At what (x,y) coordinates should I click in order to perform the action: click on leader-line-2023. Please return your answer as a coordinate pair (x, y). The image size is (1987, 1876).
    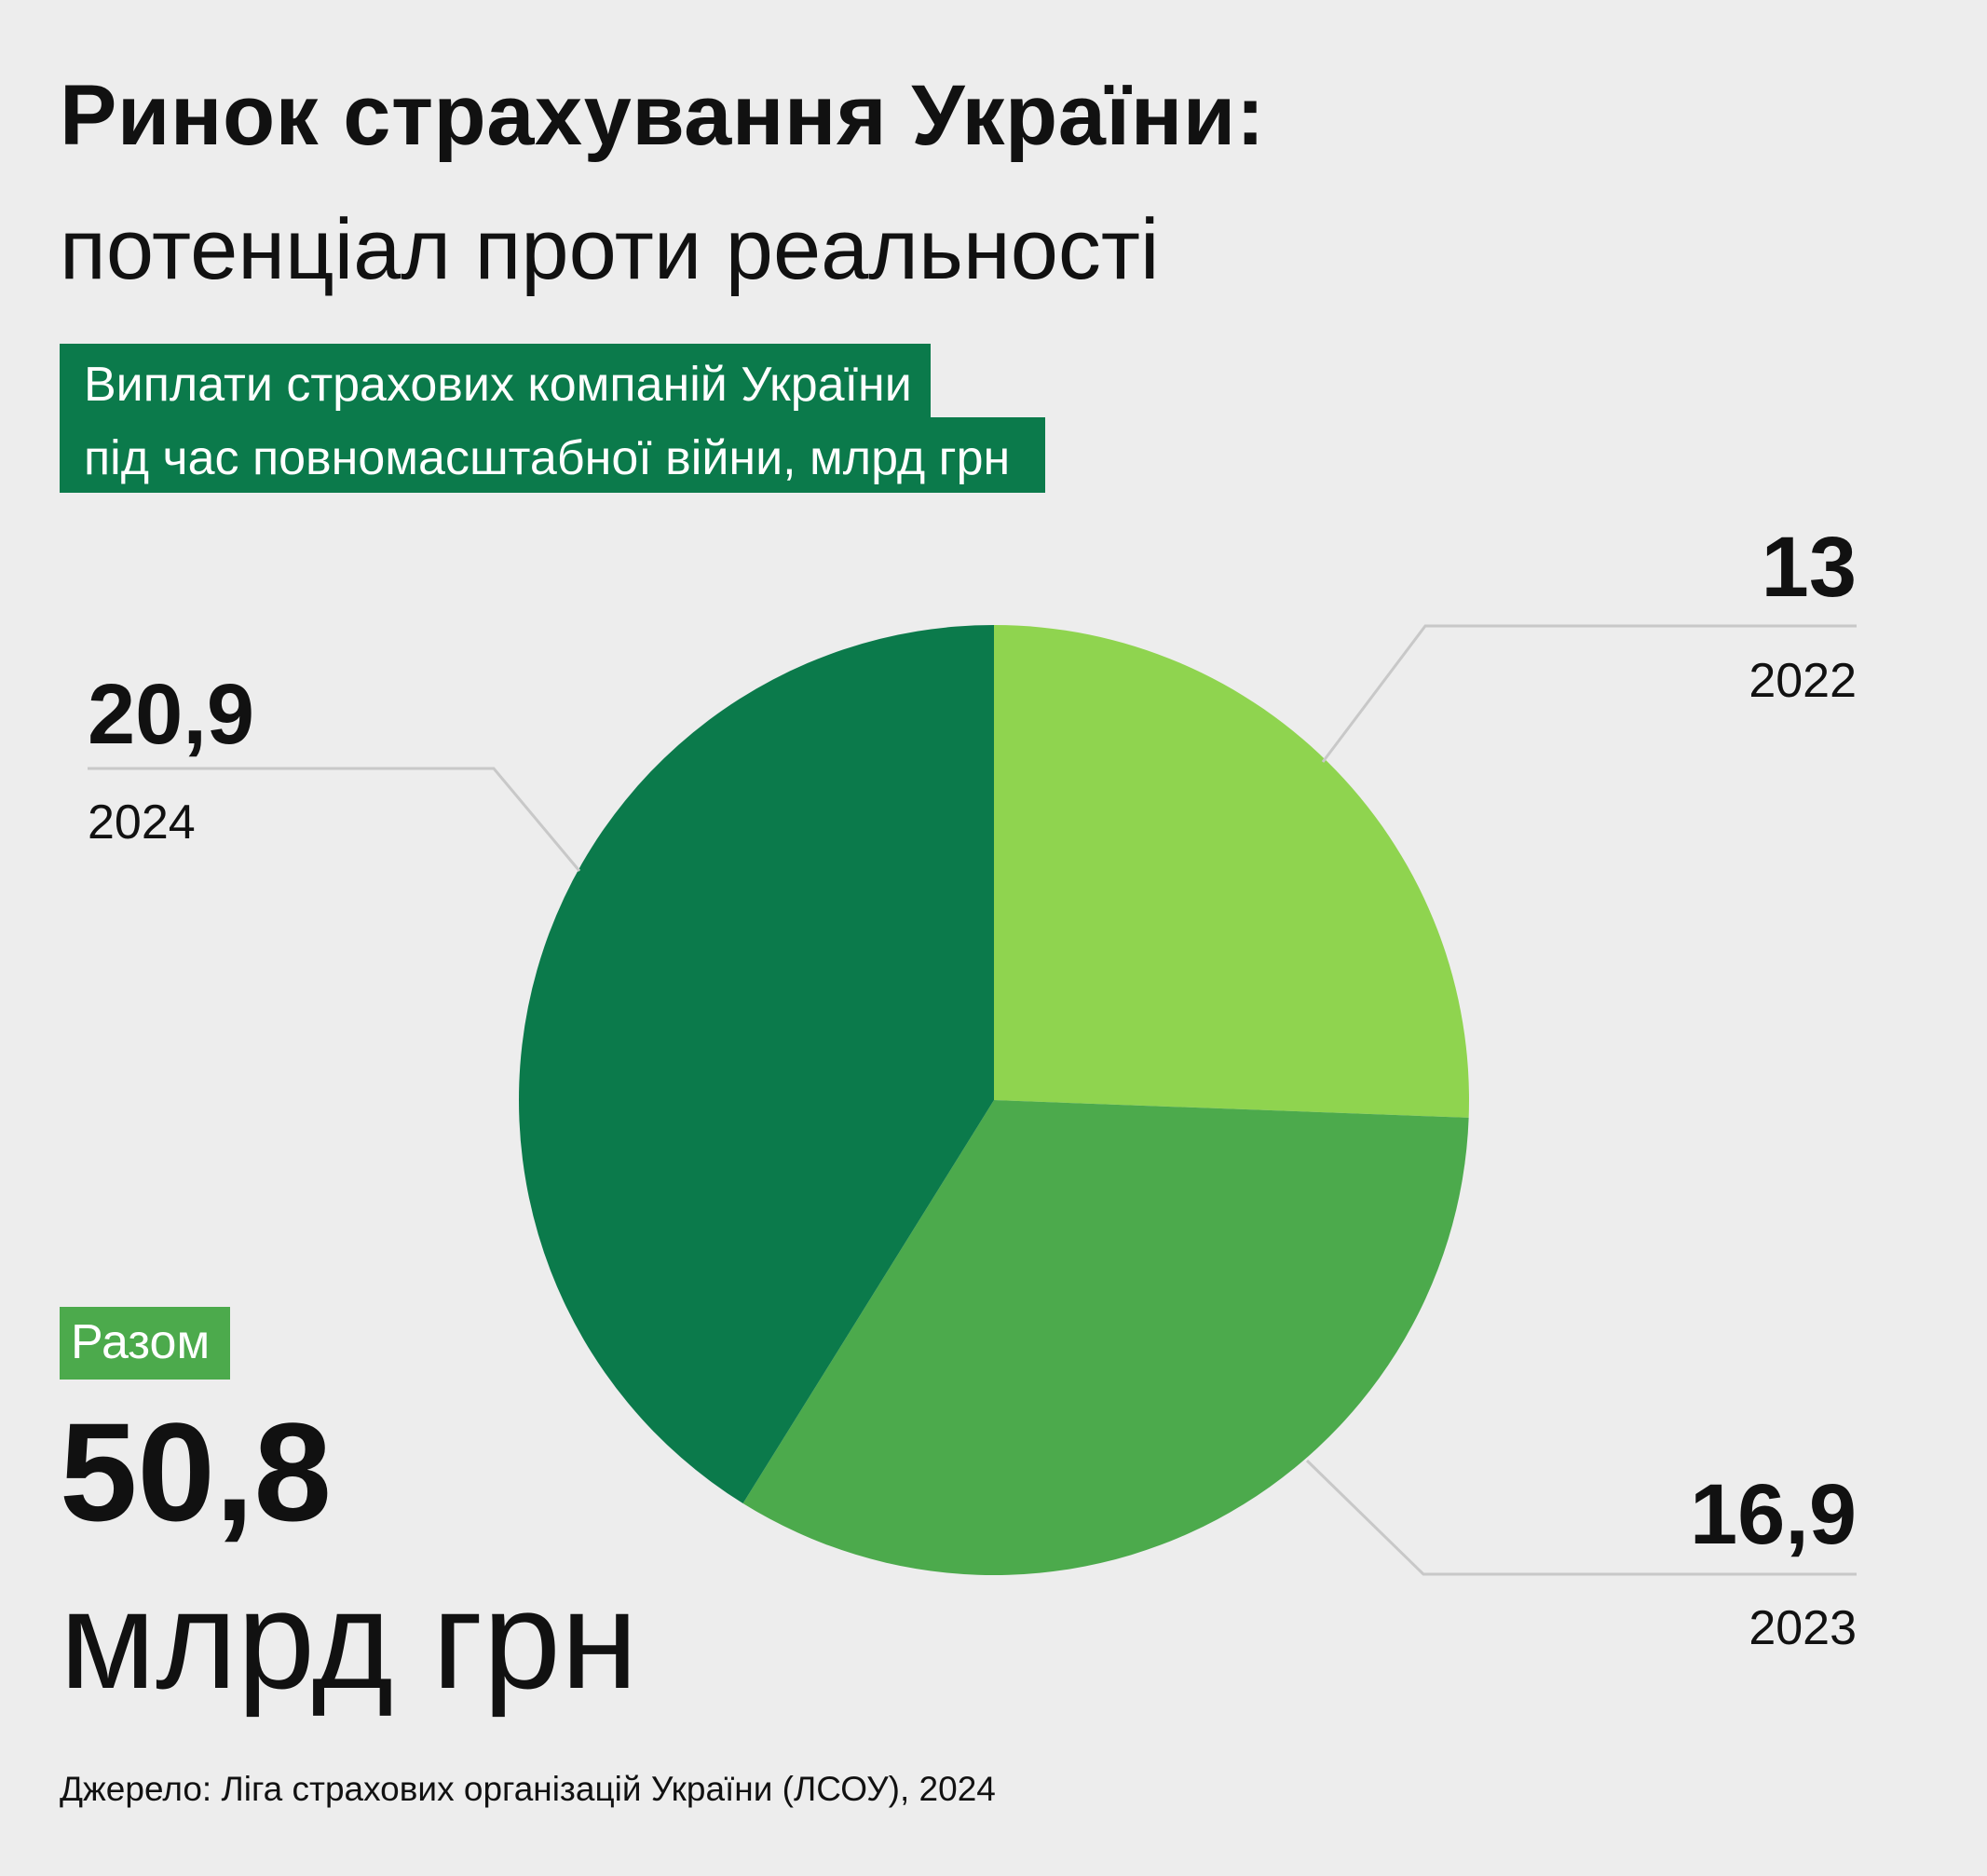
    Looking at the image, I should click on (1581, 1517).